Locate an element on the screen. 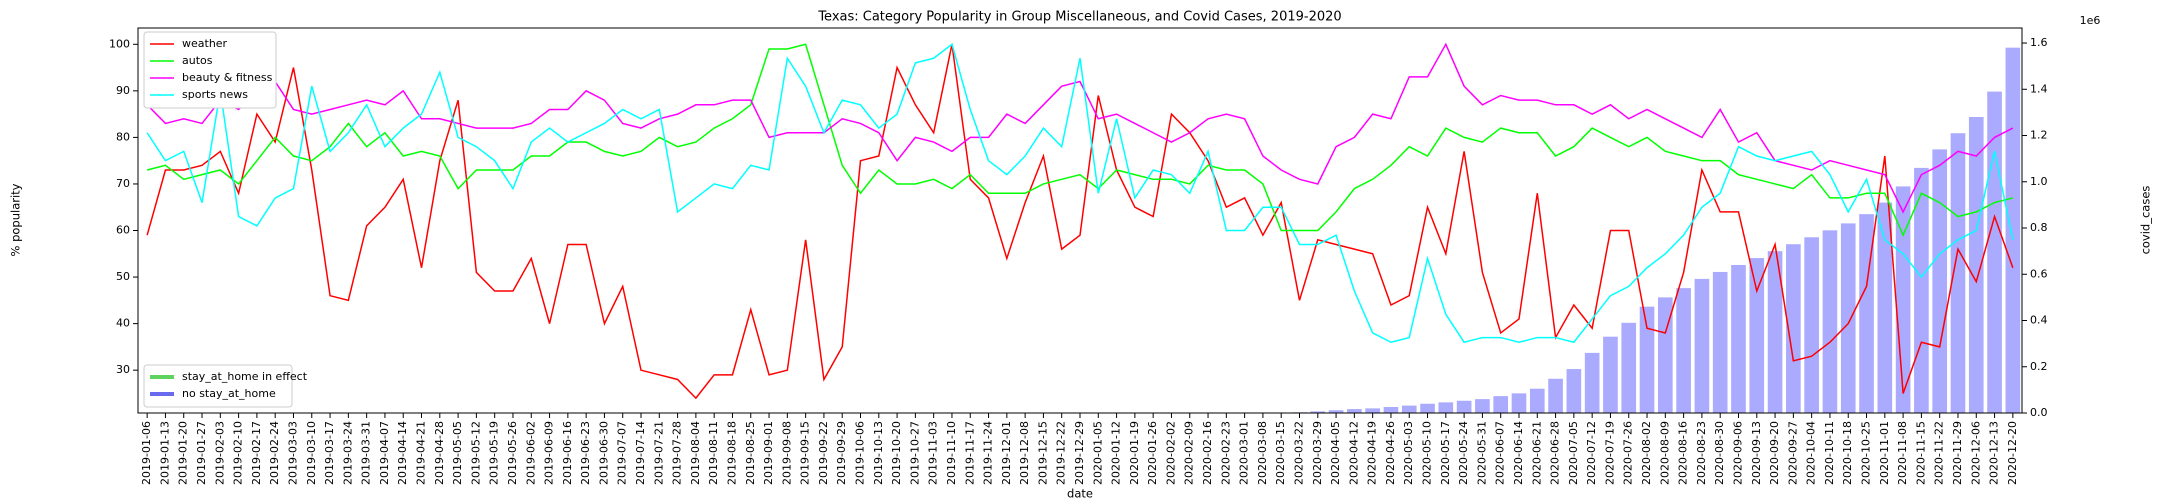 The width and height of the screenshot is (2160, 504). x-tick-label: 2020-11-29 is located at coordinates (1957, 453).